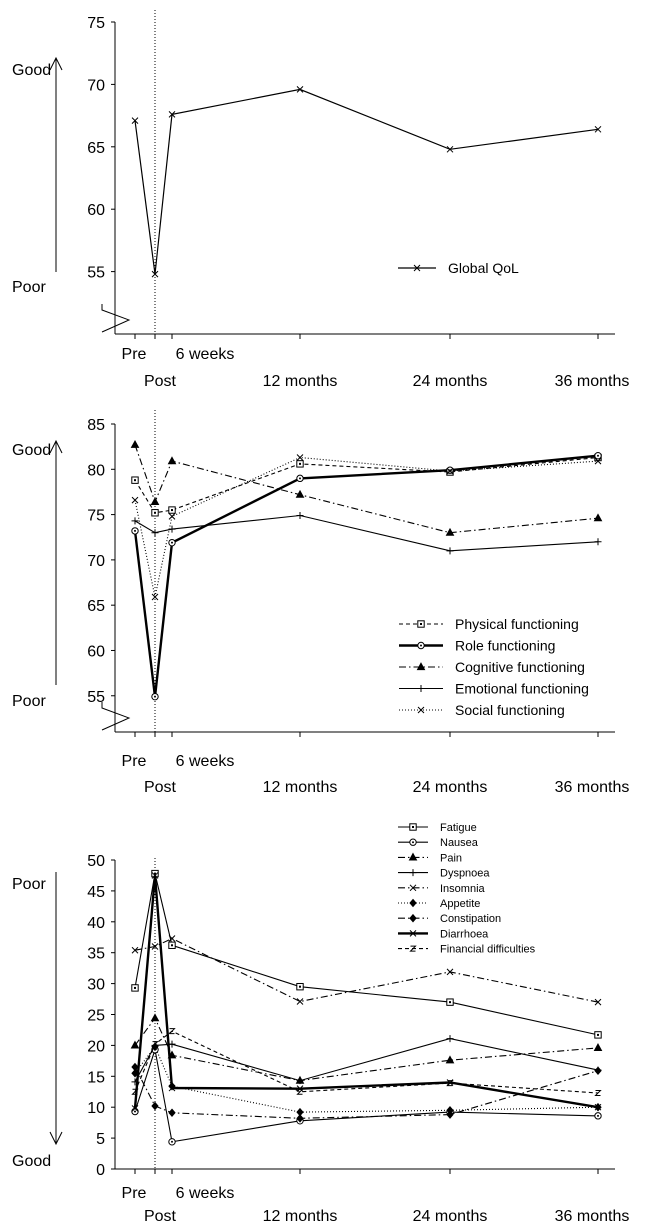  I want to click on y-tick-label: 85, so click(96, 425).